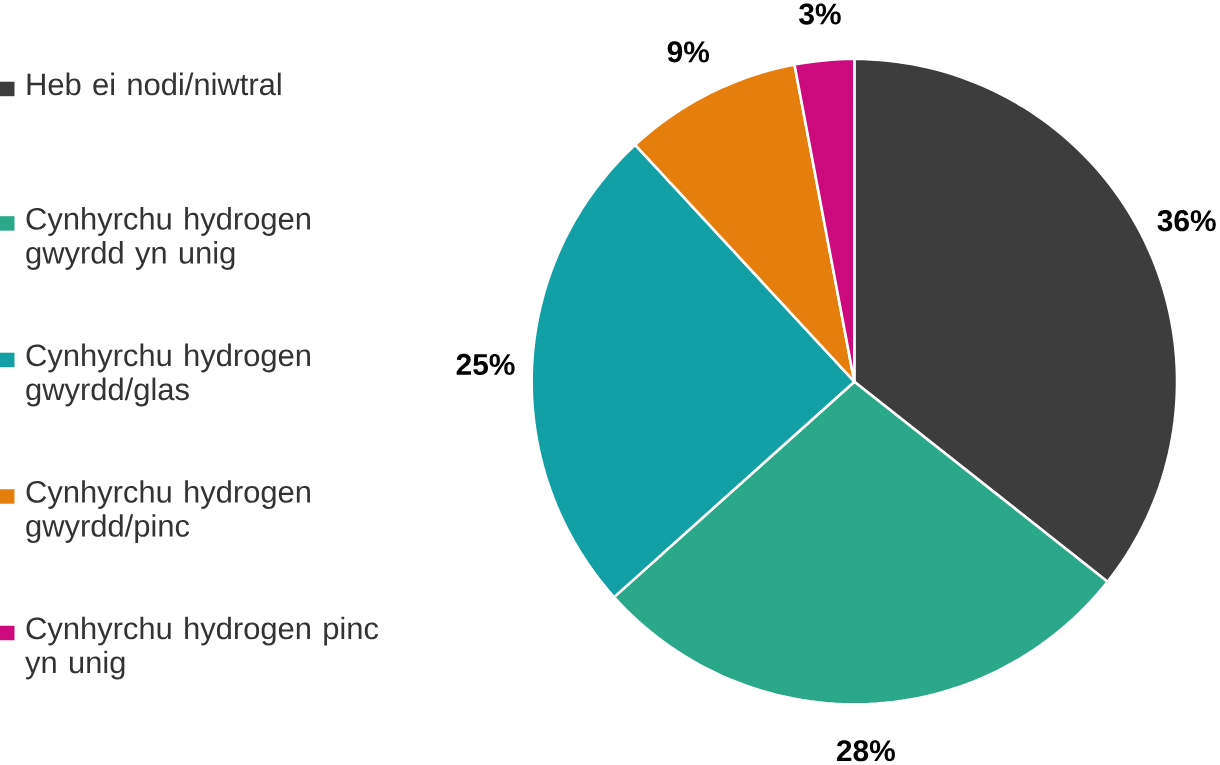  I want to click on data-label: 9%, so click(688, 52).